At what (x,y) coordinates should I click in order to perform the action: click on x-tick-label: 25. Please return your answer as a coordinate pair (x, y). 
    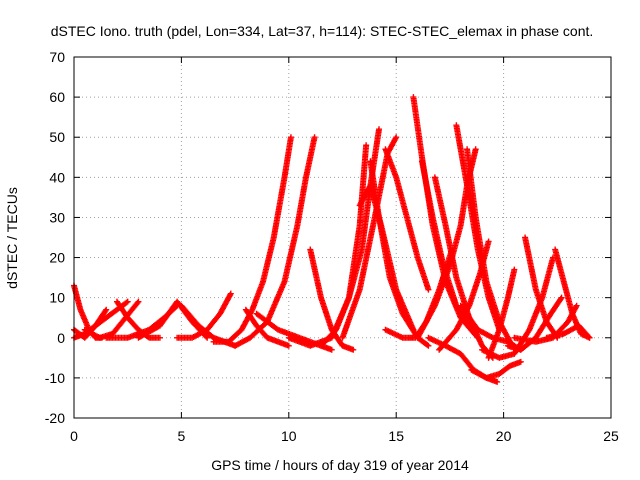
    Looking at the image, I should click on (611, 436).